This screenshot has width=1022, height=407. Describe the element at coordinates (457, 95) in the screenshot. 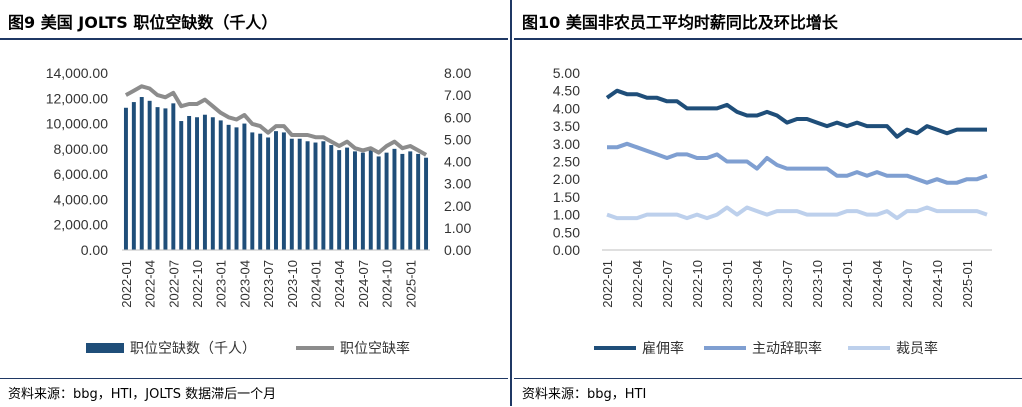

I see `y-right-tick-label: 7.00` at that location.